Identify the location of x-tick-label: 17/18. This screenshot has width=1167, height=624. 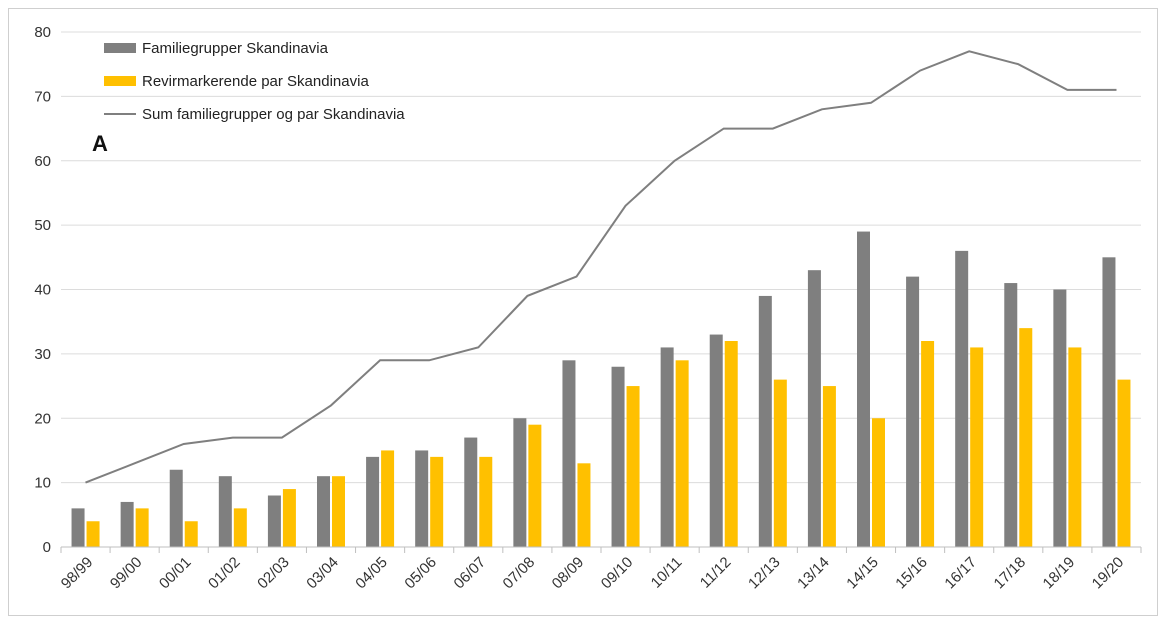
(1010, 573).